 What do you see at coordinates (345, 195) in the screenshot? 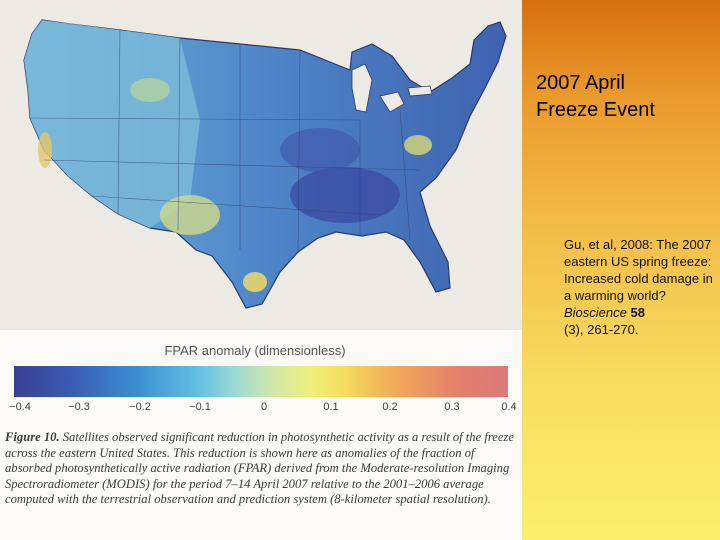
I see `freeze-core-southeast` at bounding box center [345, 195].